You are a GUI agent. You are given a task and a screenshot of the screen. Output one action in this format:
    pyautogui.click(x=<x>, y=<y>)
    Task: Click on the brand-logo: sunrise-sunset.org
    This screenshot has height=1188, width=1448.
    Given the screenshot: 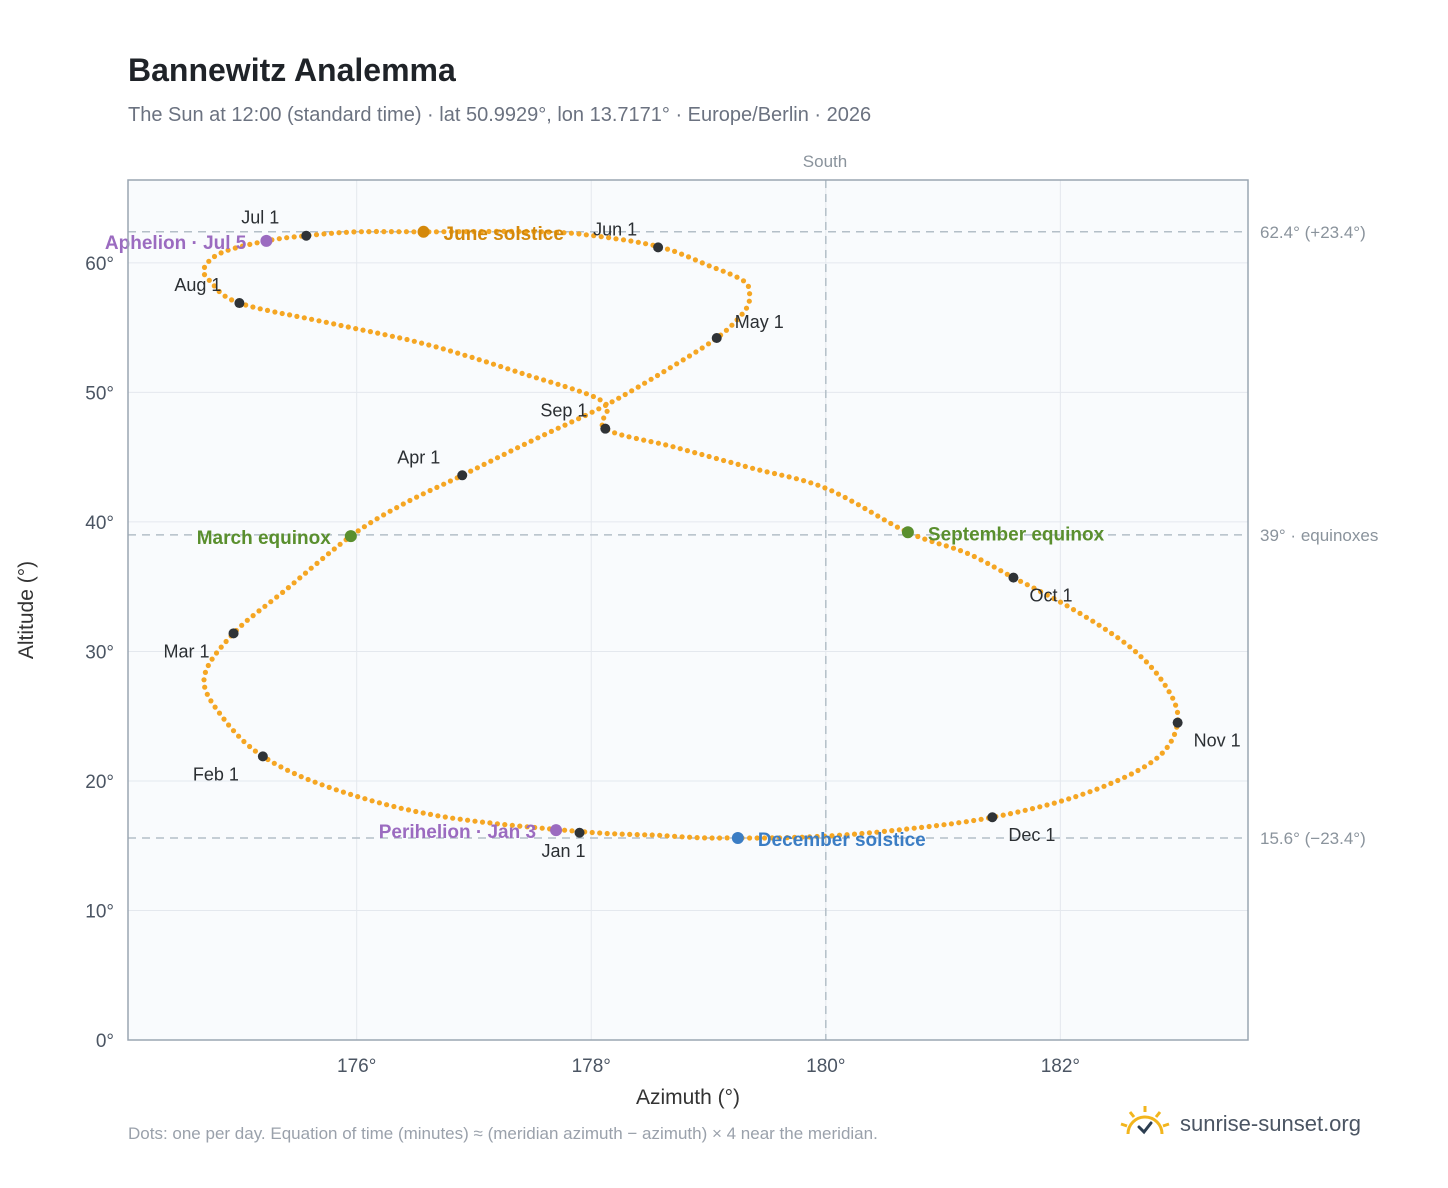 What is the action you would take?
    pyautogui.click(x=1240, y=1123)
    